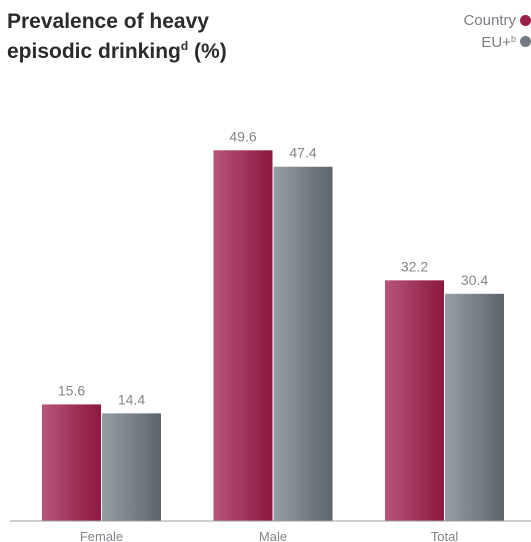 The height and width of the screenshot is (542, 531). I want to click on bar-total-eu, so click(474, 407).